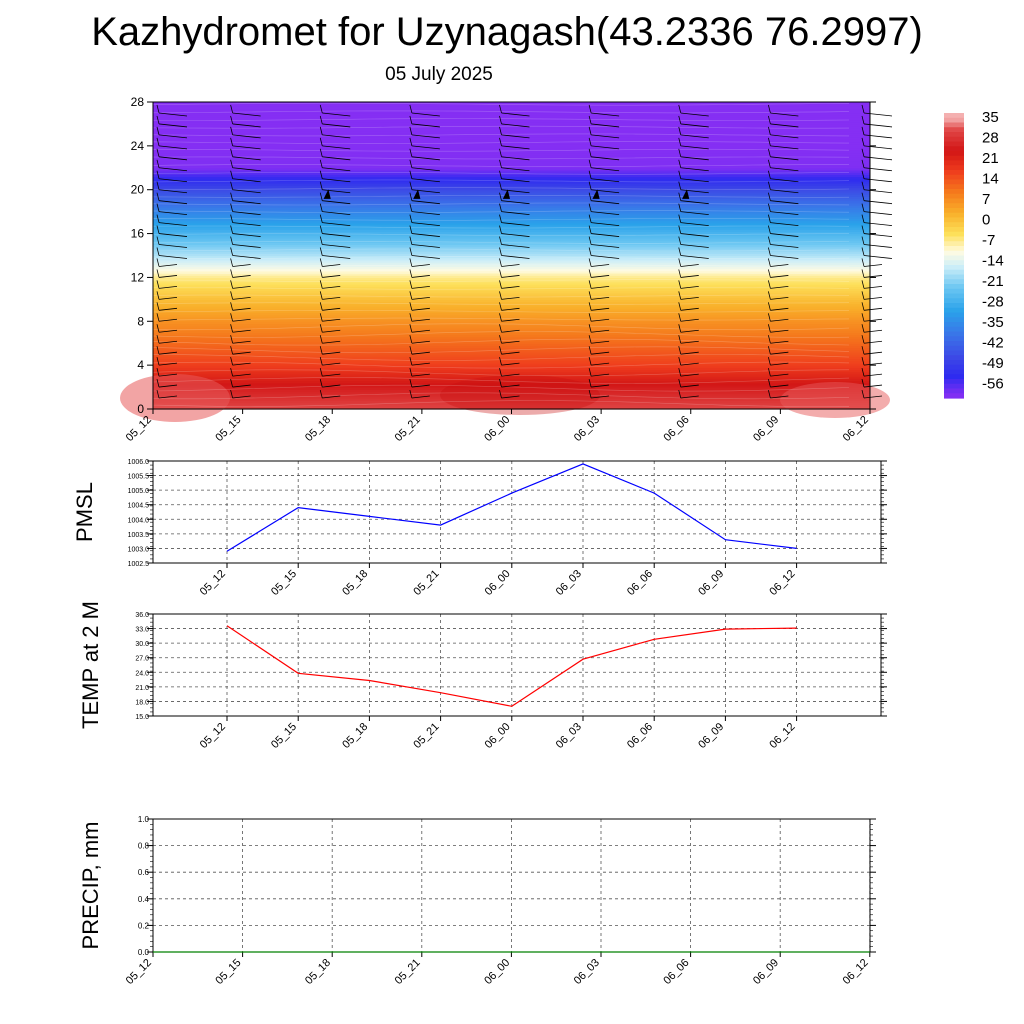  Describe the element at coordinates (140, 409) in the screenshot. I see `y-tick-label: 0` at that location.